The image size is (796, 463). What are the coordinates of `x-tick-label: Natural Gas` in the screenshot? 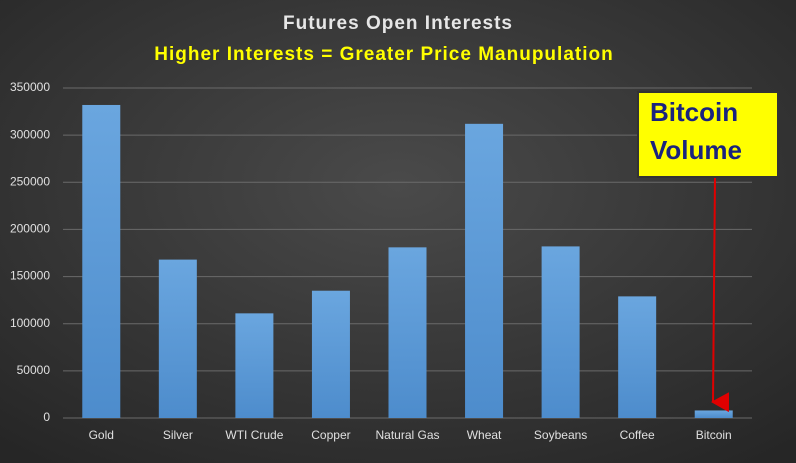 It's located at (407, 435).